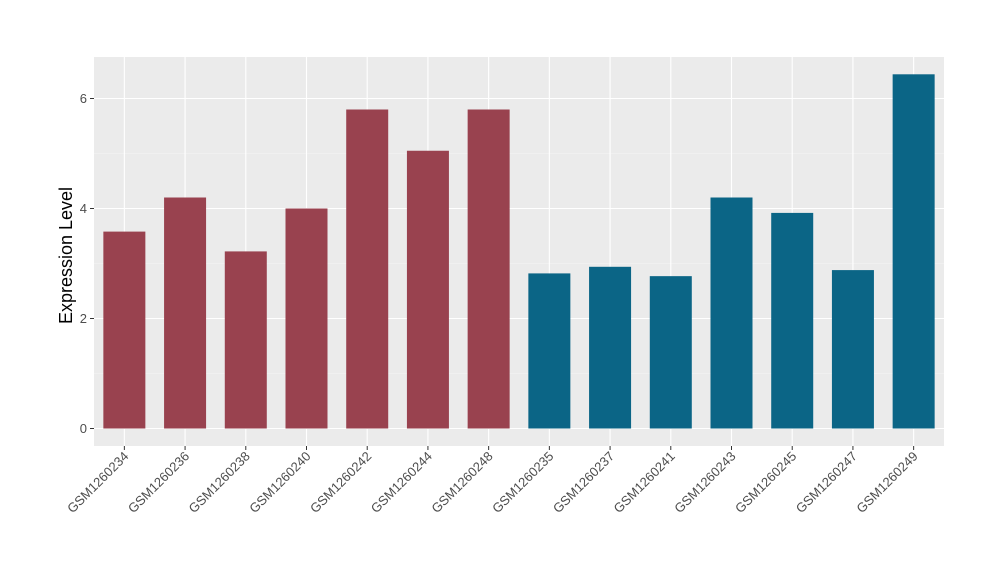  I want to click on x-tick-label: GSM1260238, so click(219, 482).